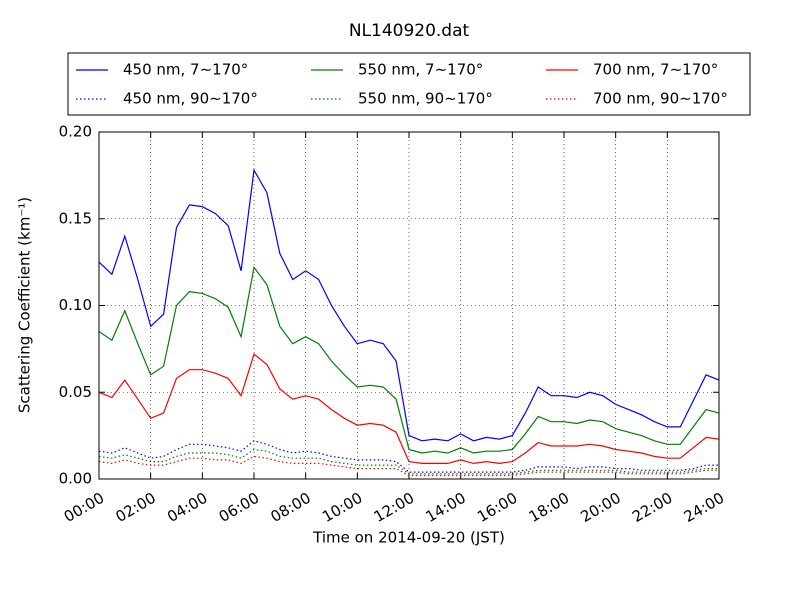  I want to click on y-tick-label: 0.05, so click(75, 392).